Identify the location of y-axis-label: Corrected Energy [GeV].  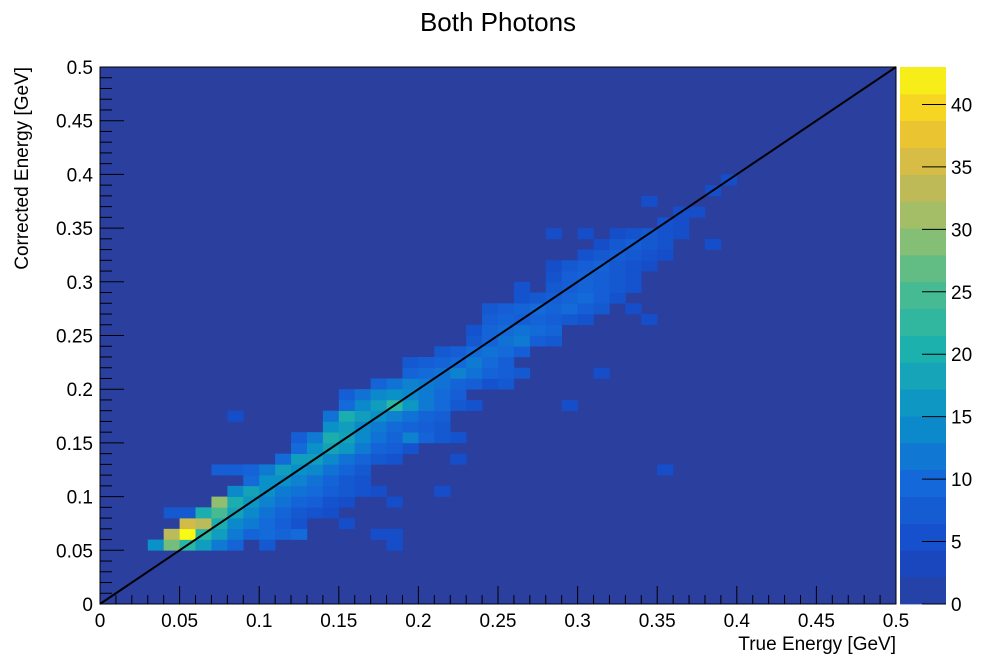
(22, 168).